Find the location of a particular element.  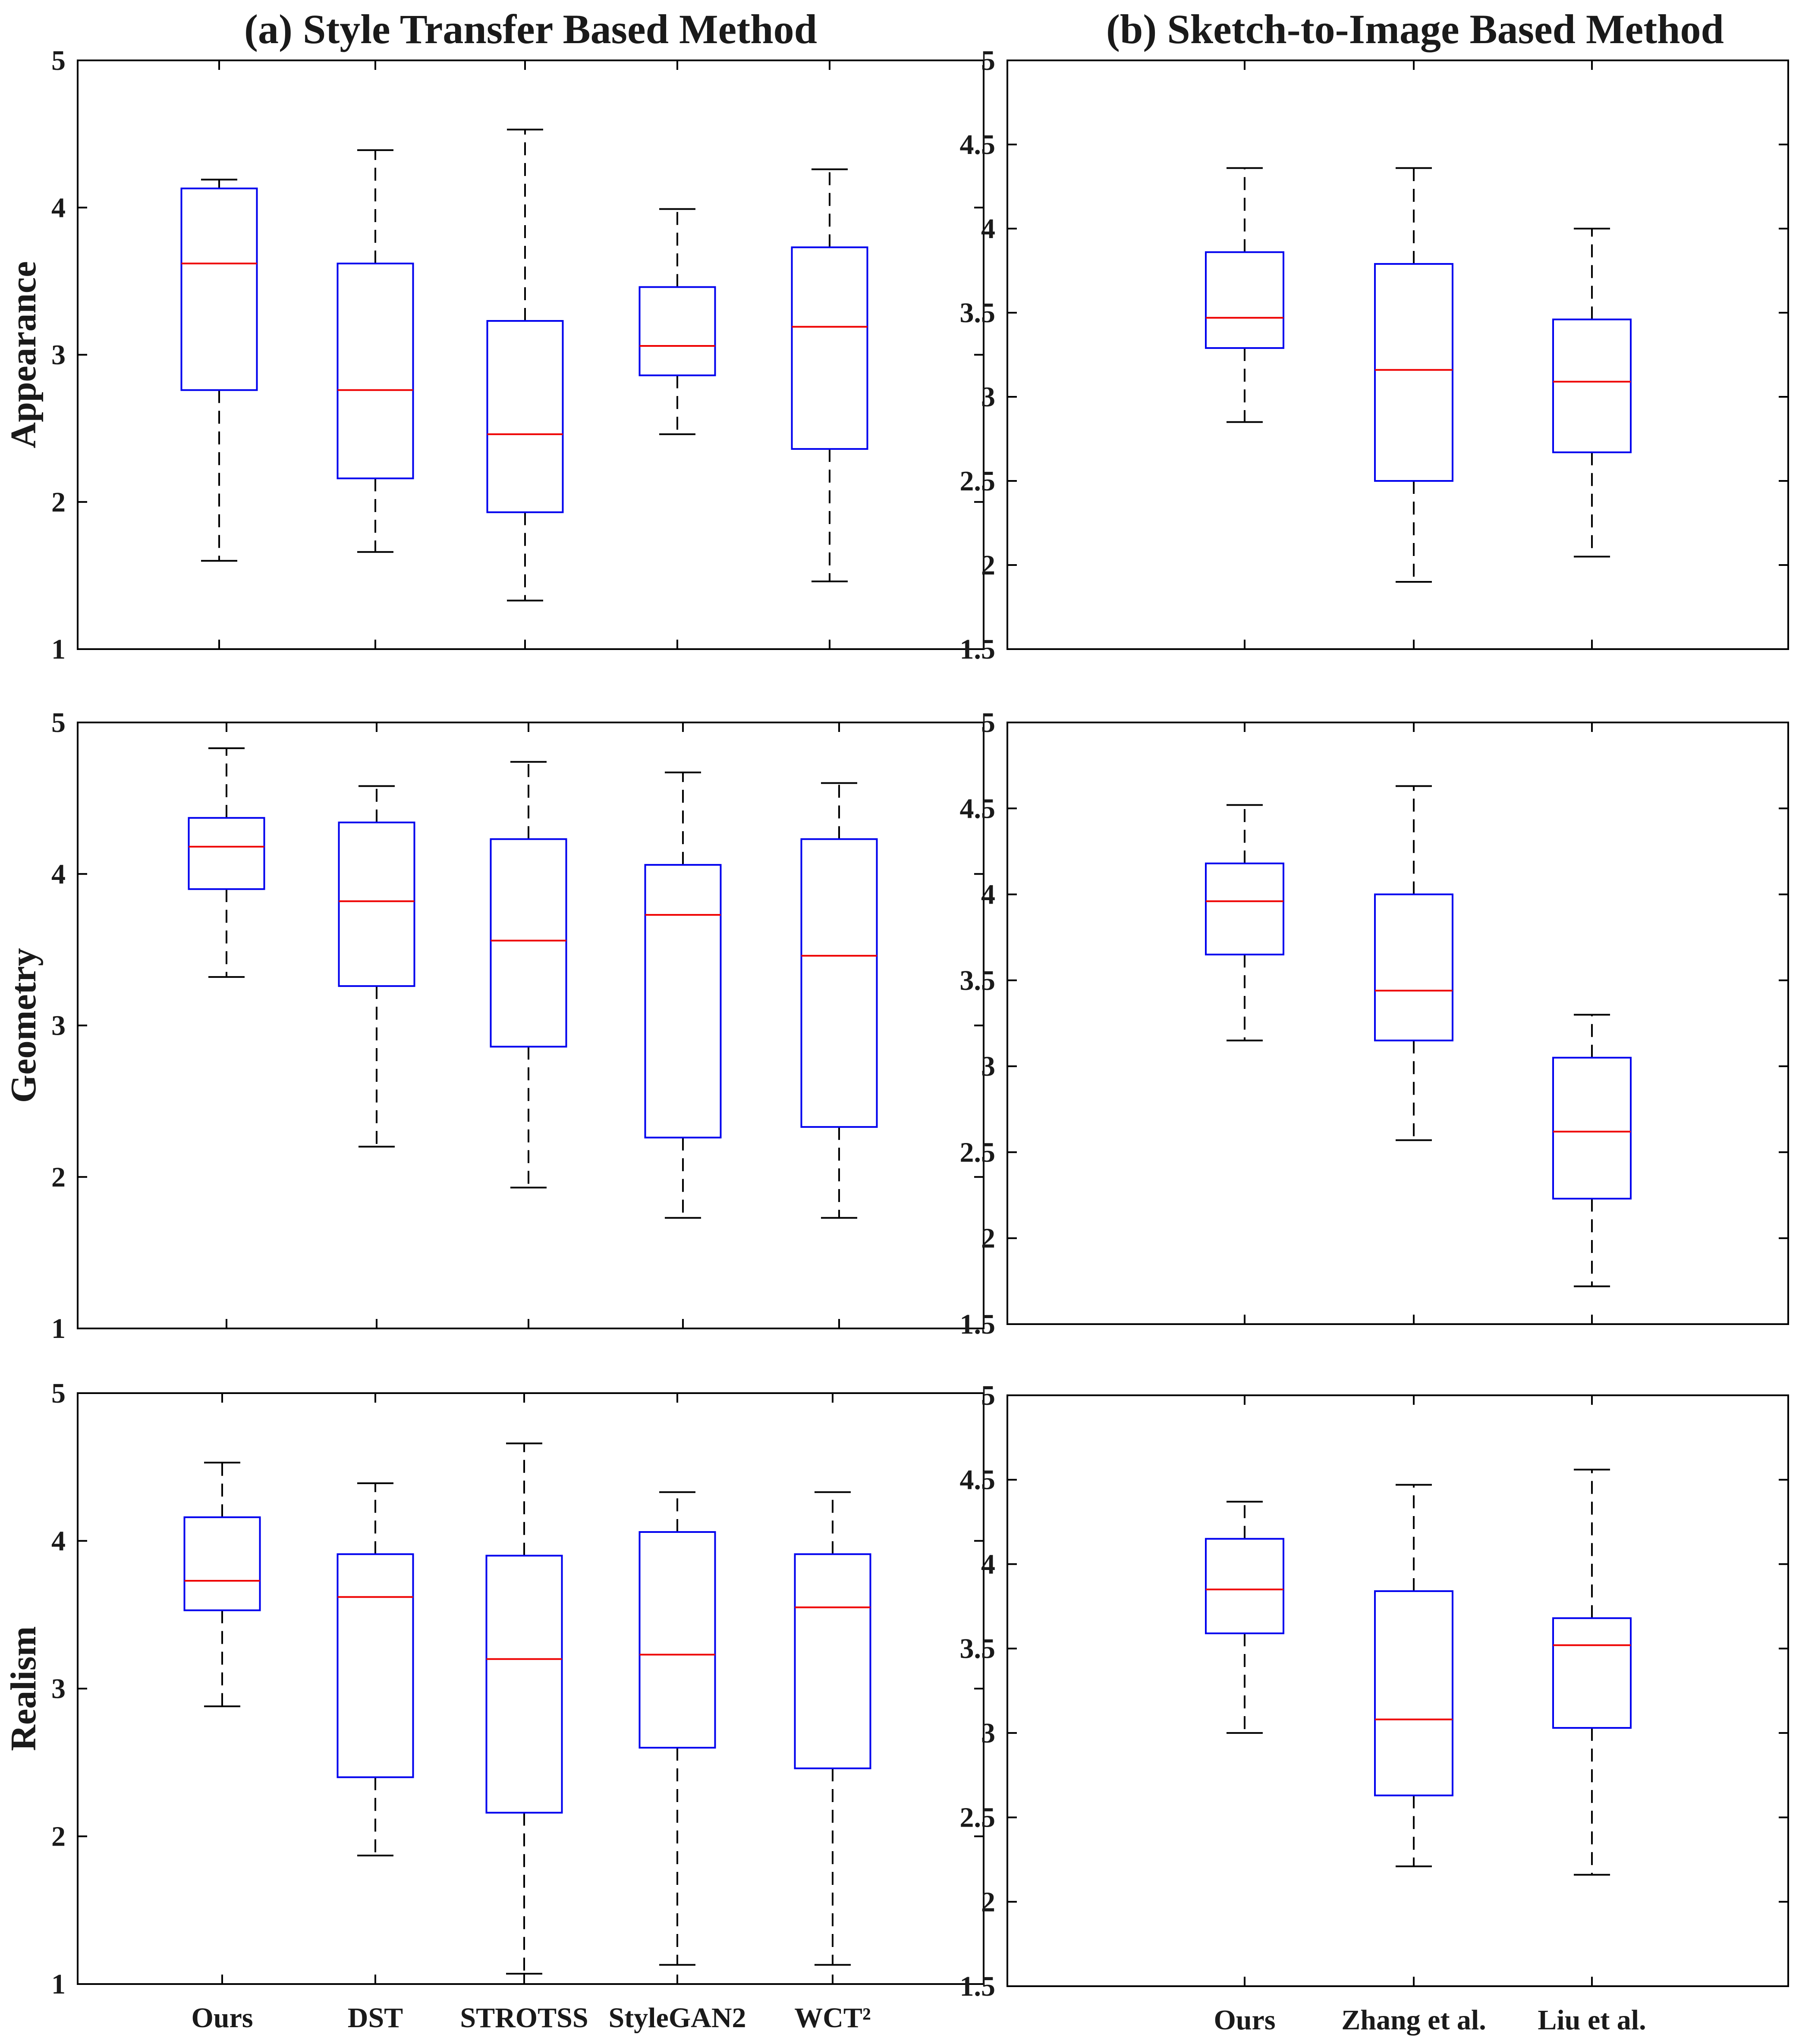

x-category-label: WCT² is located at coordinates (833, 2018).